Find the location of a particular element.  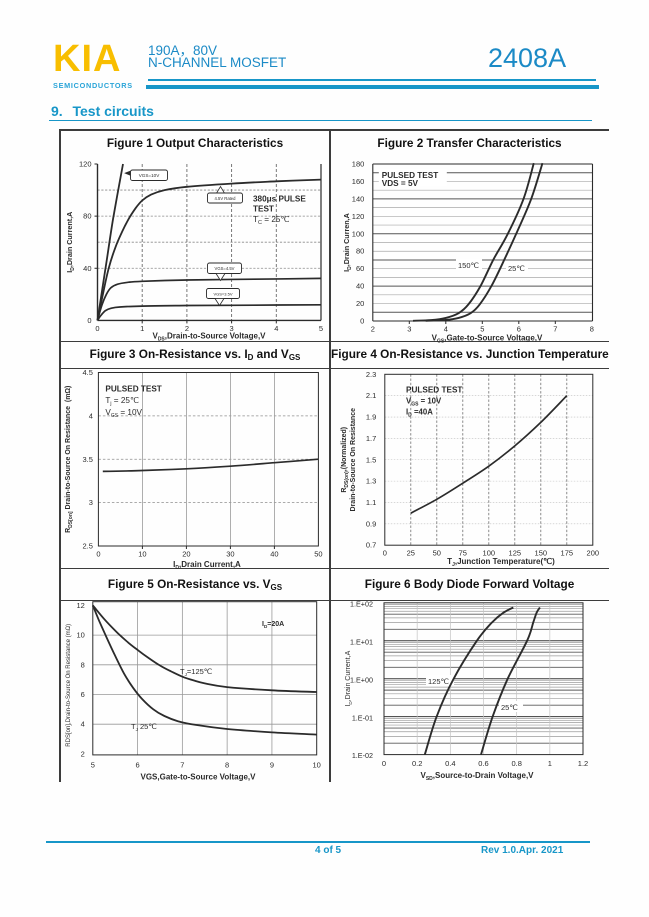

svg-text: 160 is located at coordinates (358, 181).